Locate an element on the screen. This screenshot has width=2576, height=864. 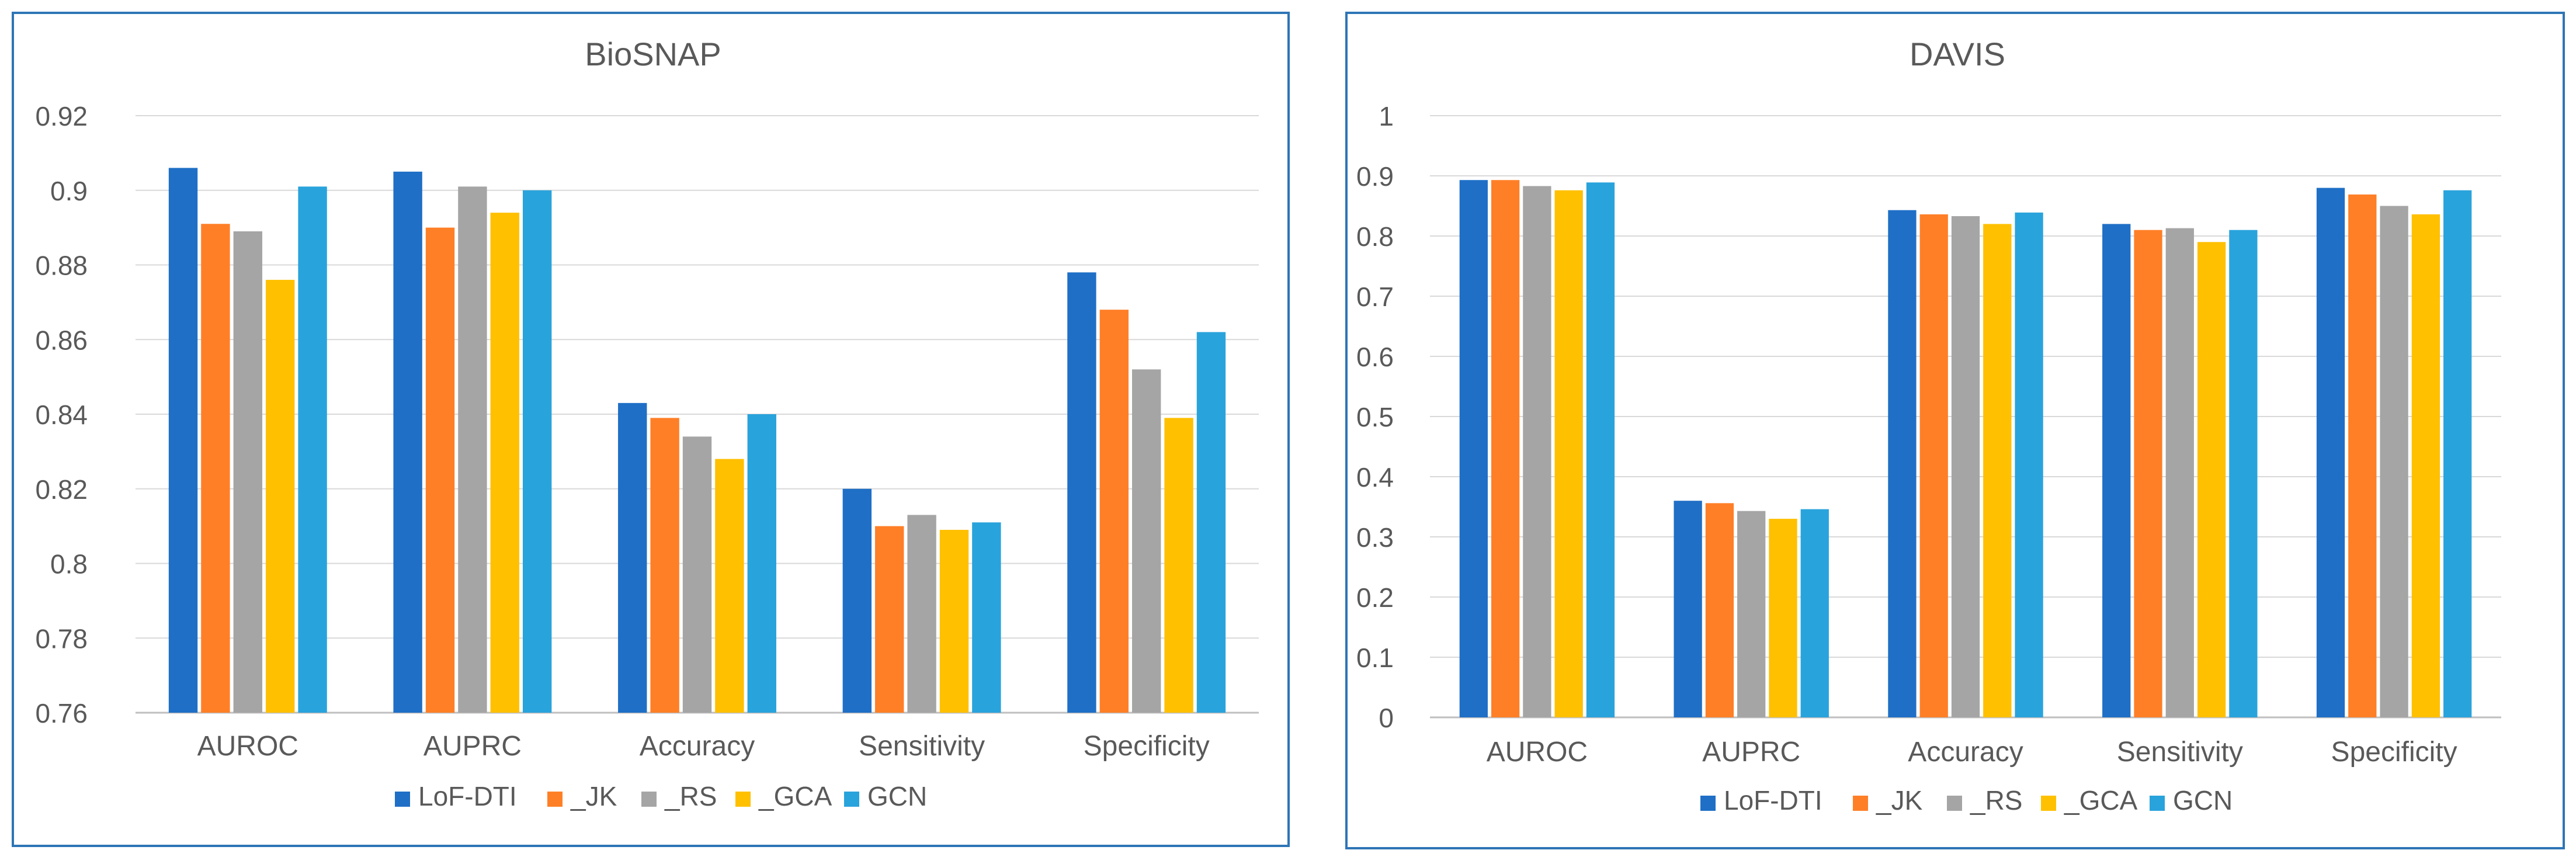
bar-jk-accuracy is located at coordinates (665, 565).